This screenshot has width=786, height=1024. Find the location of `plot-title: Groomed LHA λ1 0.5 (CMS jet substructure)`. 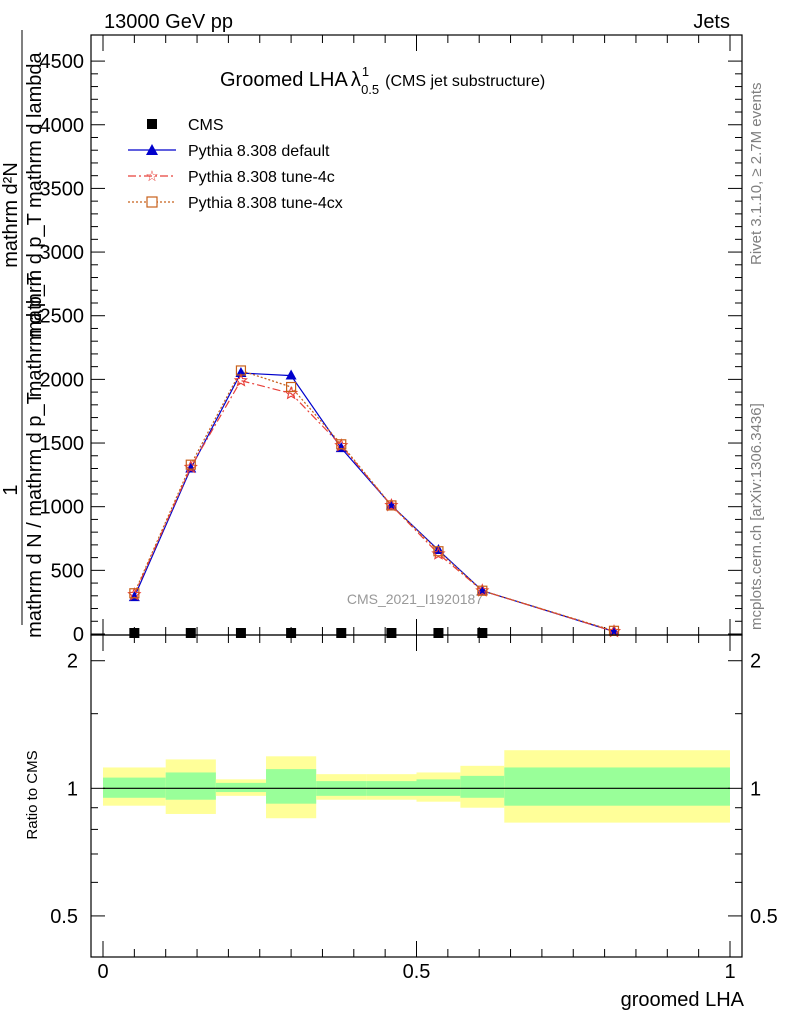

plot-title: Groomed LHA λ1 0.5 (CMS jet substructure) is located at coordinates (382, 80).